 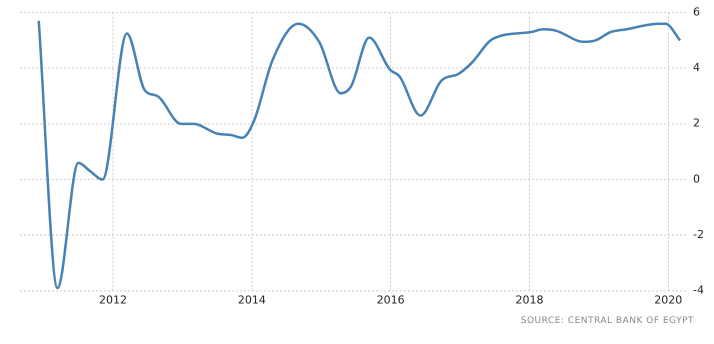 I want to click on x-tick-label: 2016, so click(x=390, y=299).